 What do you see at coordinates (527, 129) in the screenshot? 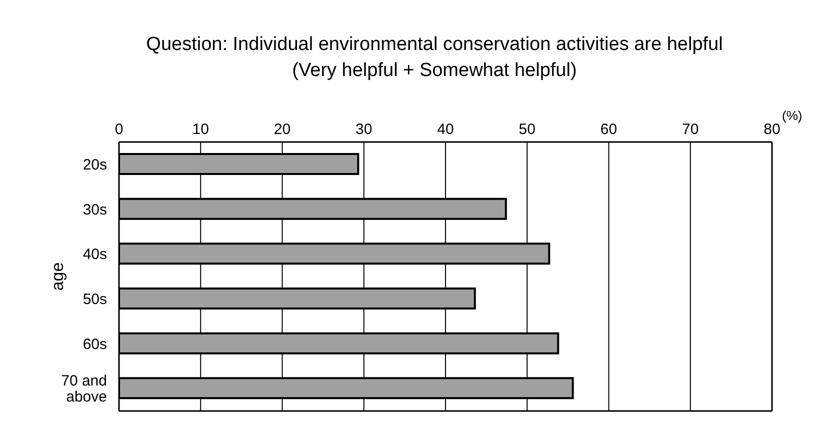
I see `x-tick-label: 50` at bounding box center [527, 129].